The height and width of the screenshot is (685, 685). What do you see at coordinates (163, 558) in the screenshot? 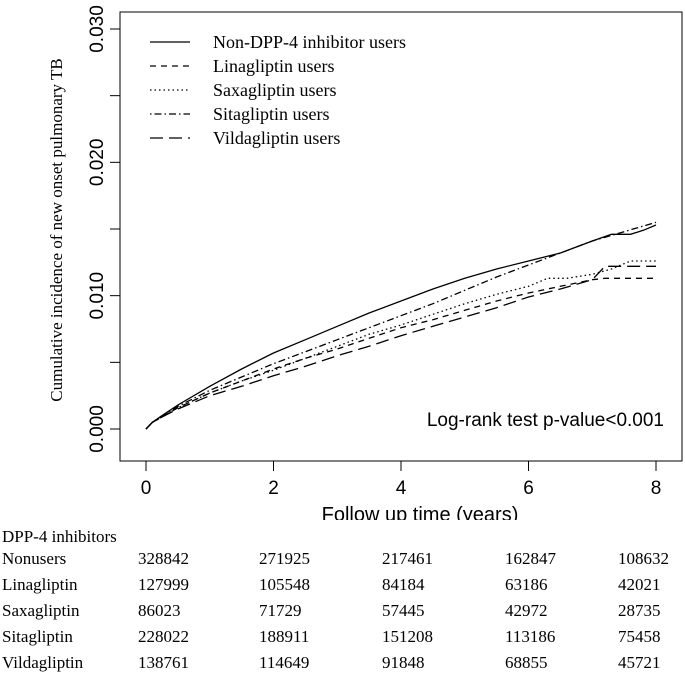
I see `risk-cell: 328842` at bounding box center [163, 558].